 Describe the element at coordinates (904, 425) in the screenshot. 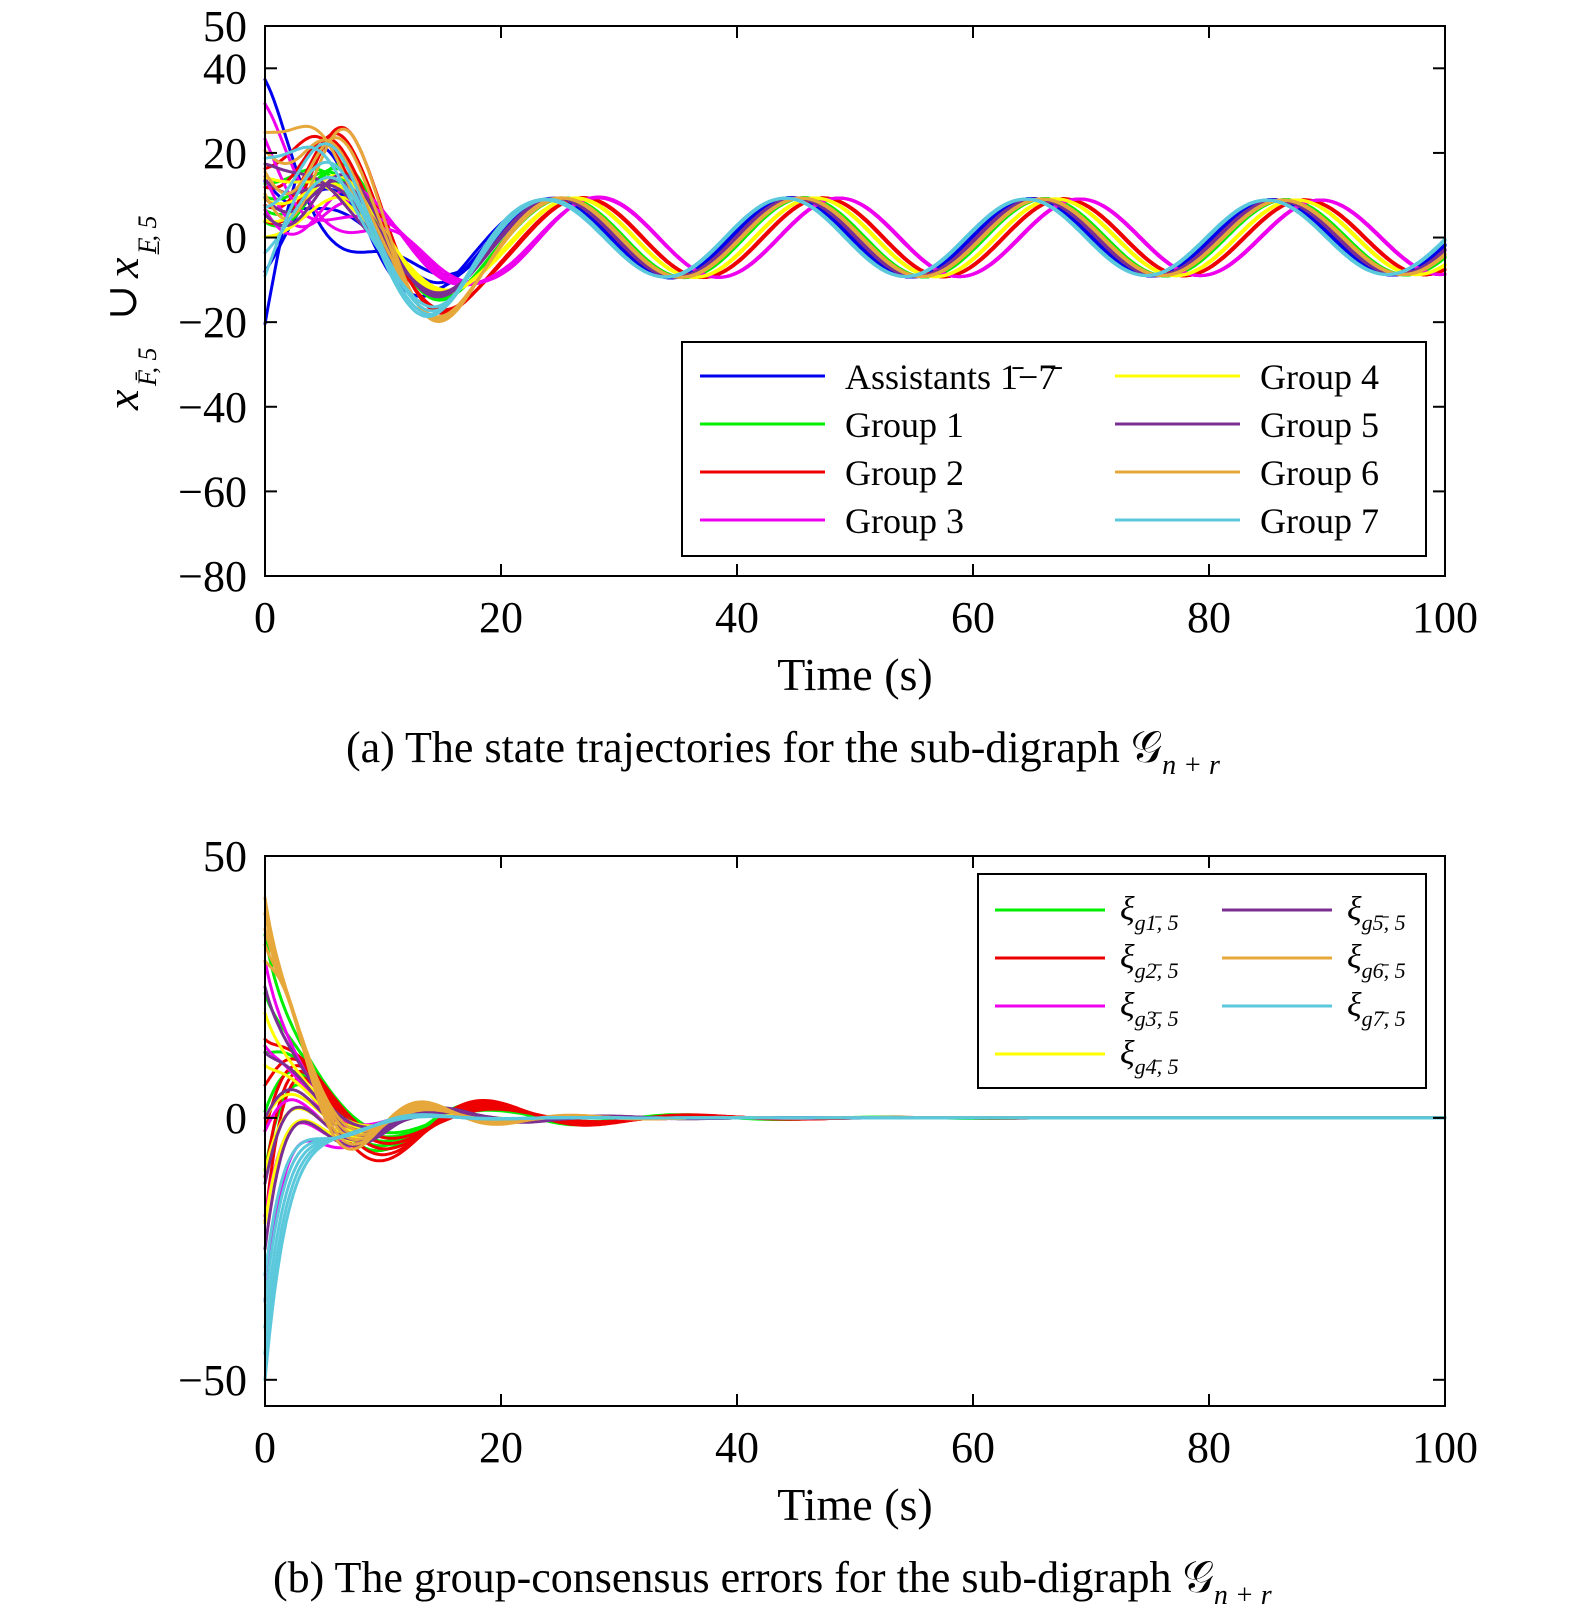

I see `panel-a-legend-label: Group 1` at that location.